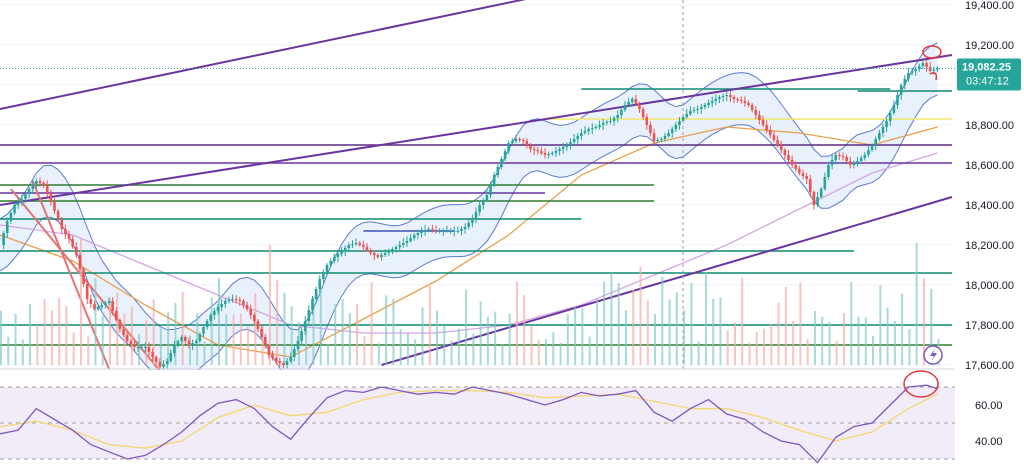 The width and height of the screenshot is (1024, 473). Describe the element at coordinates (263, 55) in the screenshot. I see `trend-line` at that location.